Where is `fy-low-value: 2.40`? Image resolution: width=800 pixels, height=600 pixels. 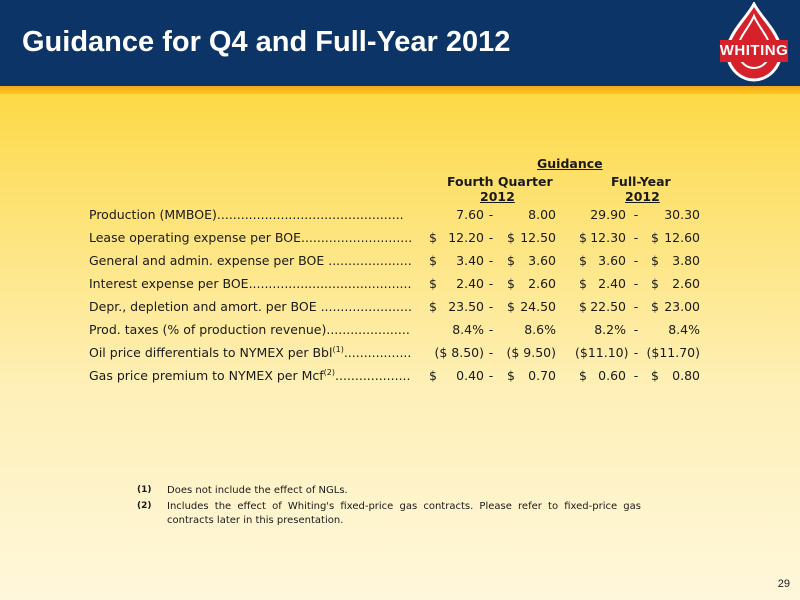 fy-low-value: 2.40 is located at coordinates (612, 283).